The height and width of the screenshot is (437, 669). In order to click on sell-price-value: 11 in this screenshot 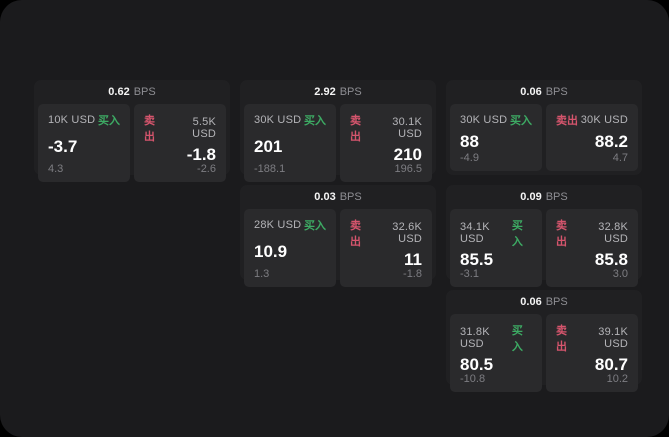, I will do `click(413, 259)`.